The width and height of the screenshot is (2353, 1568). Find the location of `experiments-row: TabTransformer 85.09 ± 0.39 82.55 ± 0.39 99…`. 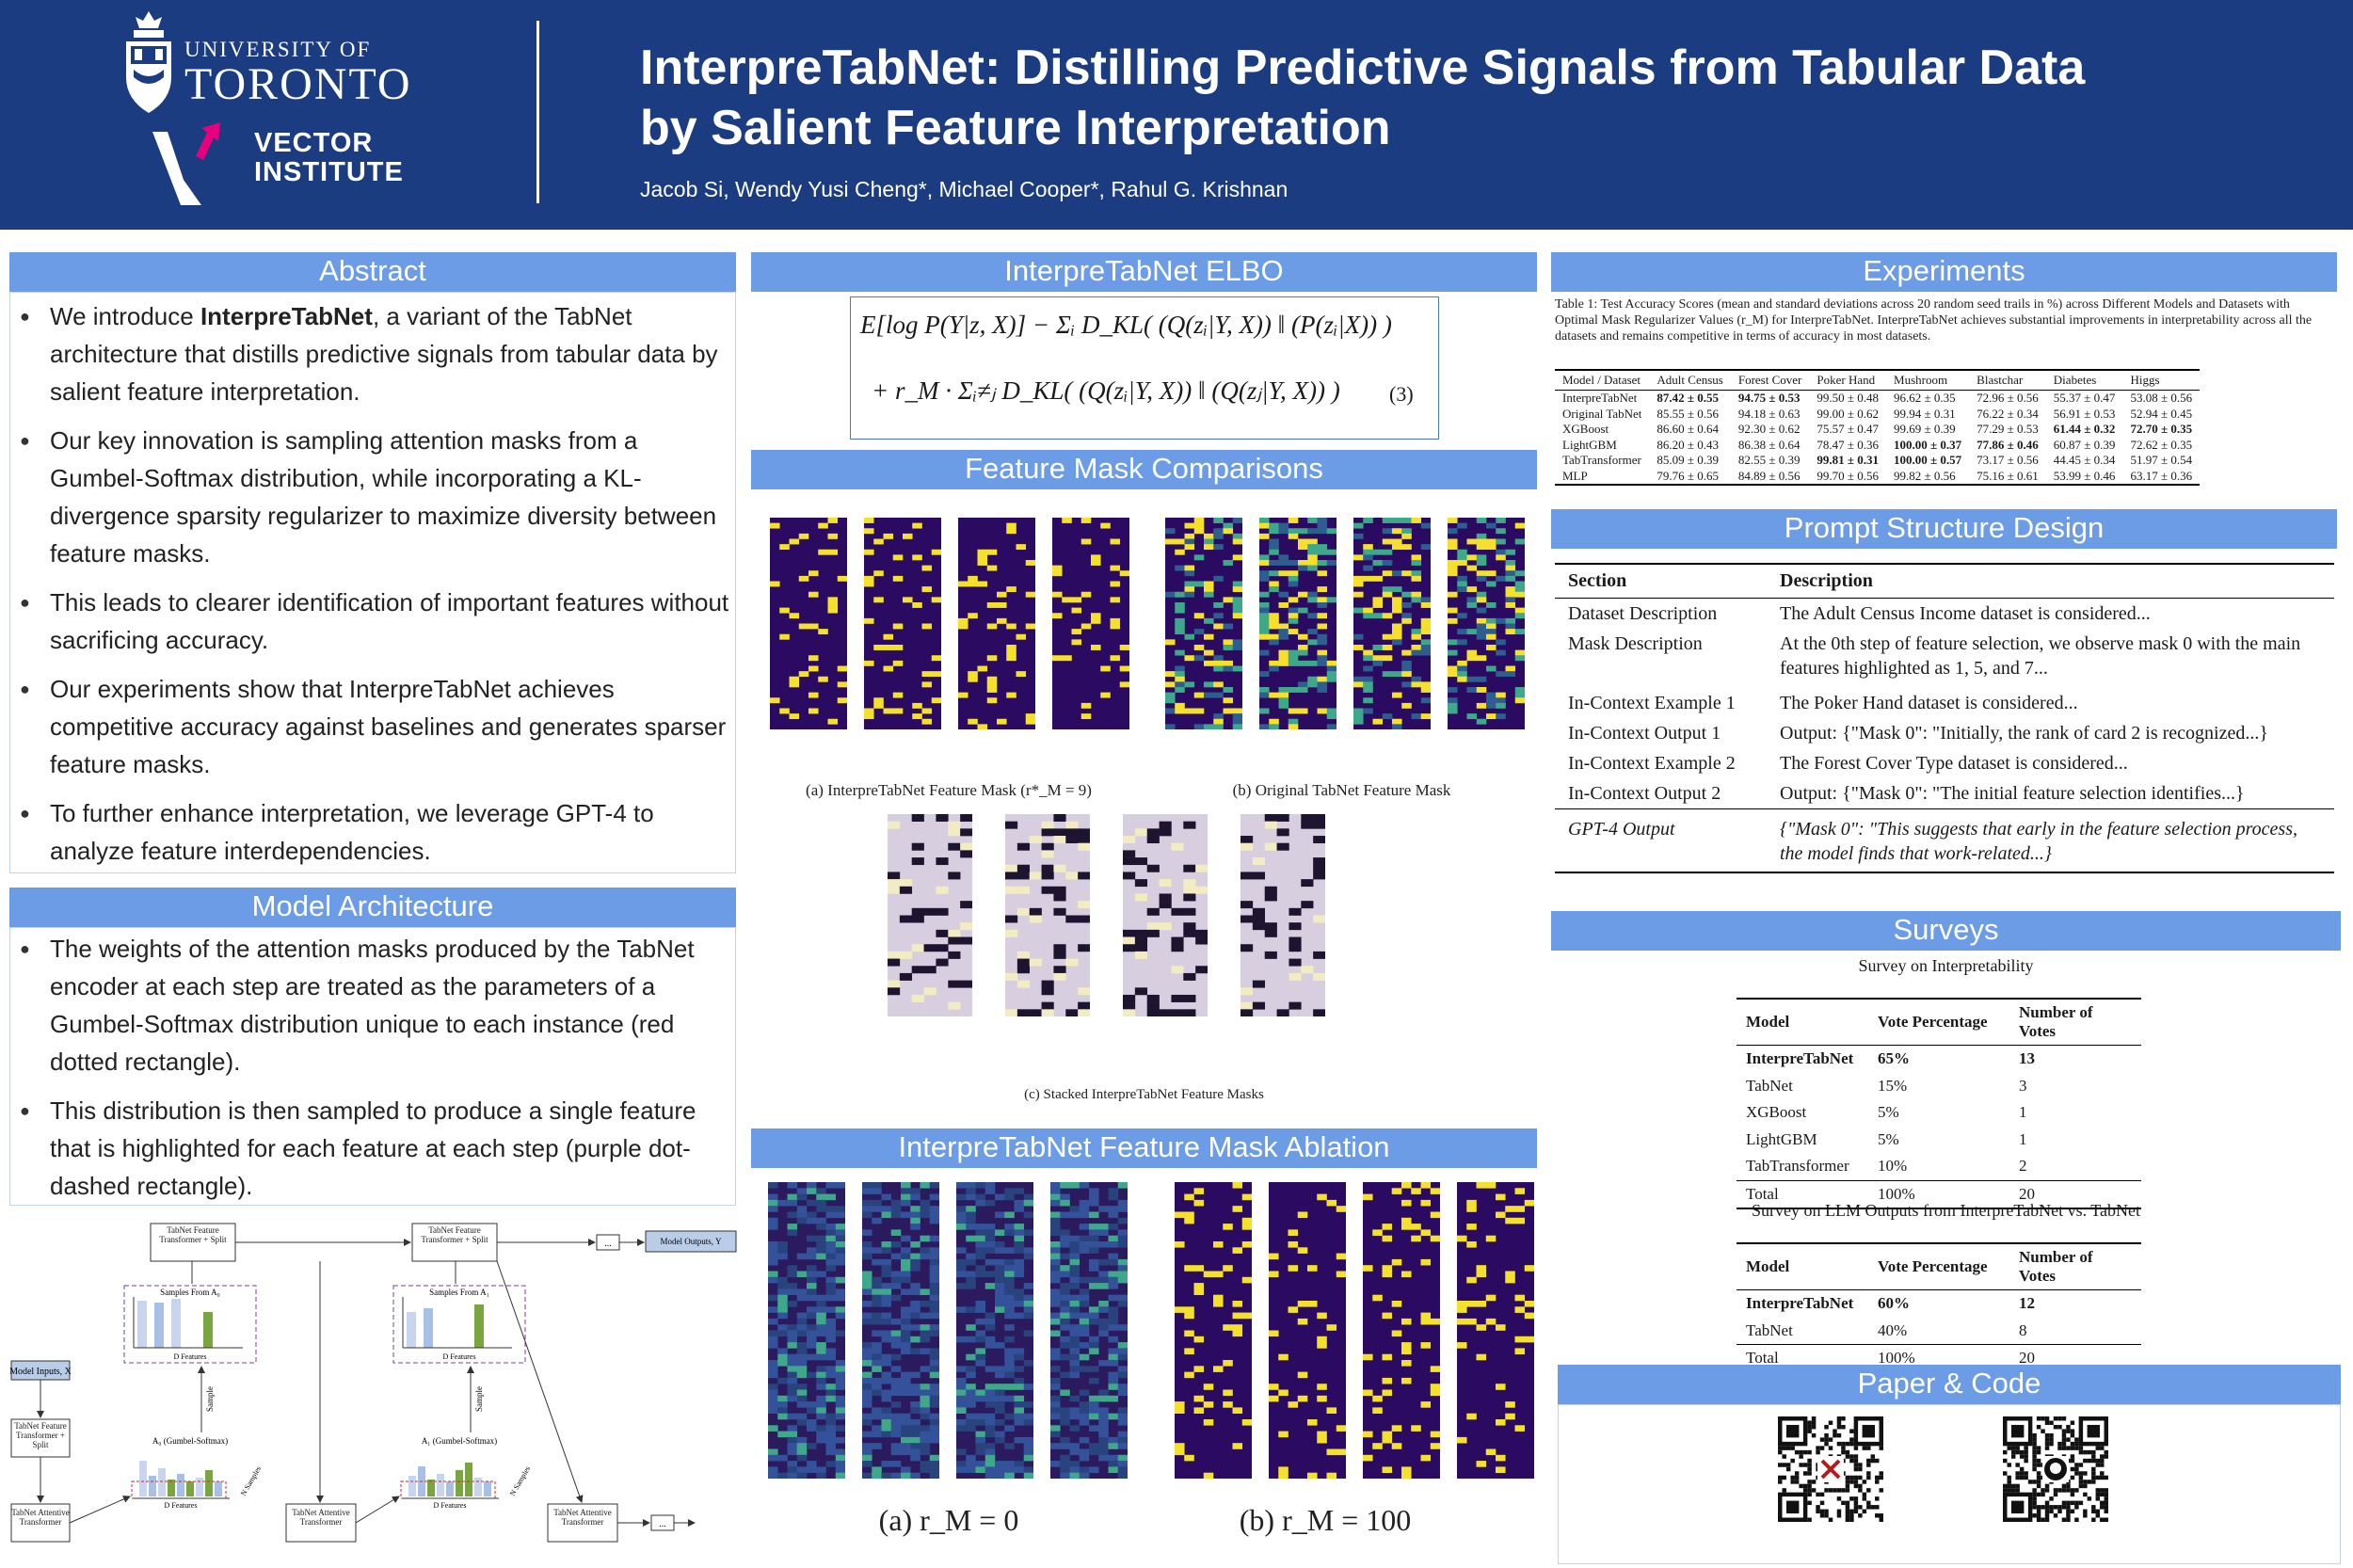

experiments-row: TabTransformer 85.09 ± 0.39 82.55 ± 0.39 99… is located at coordinates (1878, 461).